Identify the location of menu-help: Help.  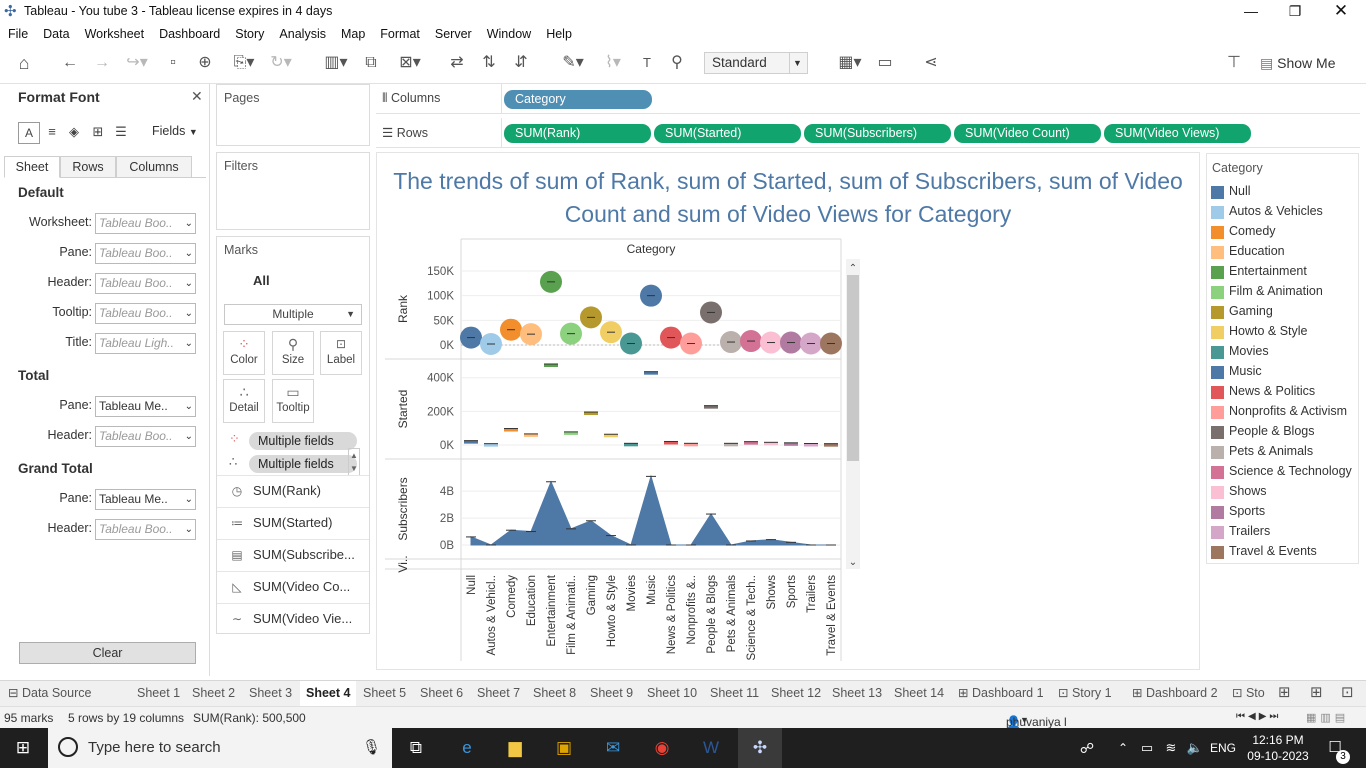
(559, 34).